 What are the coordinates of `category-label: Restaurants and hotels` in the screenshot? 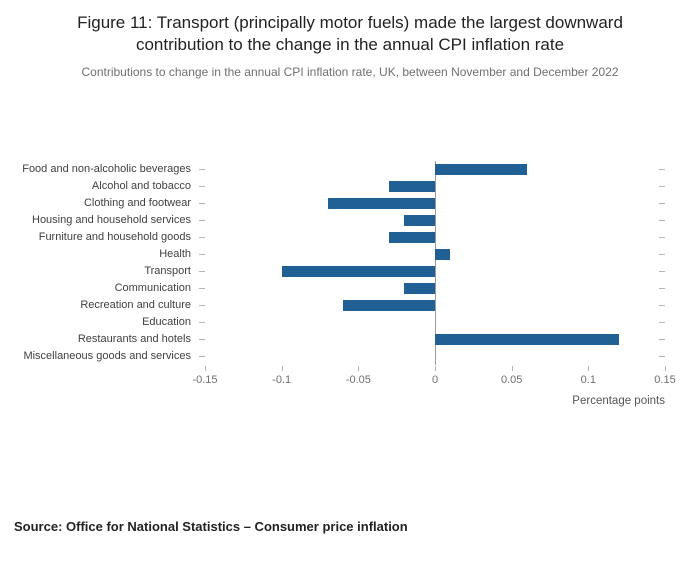 It's located at (134, 339).